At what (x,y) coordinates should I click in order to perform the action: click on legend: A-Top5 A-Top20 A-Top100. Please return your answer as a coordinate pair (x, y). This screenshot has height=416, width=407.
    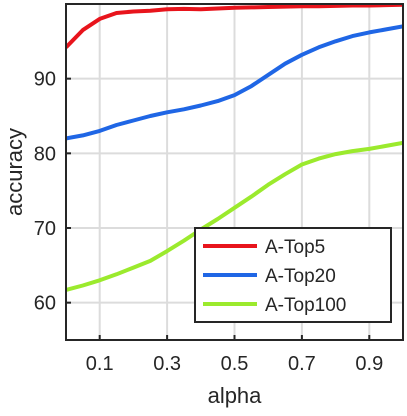
    Looking at the image, I should click on (293, 275).